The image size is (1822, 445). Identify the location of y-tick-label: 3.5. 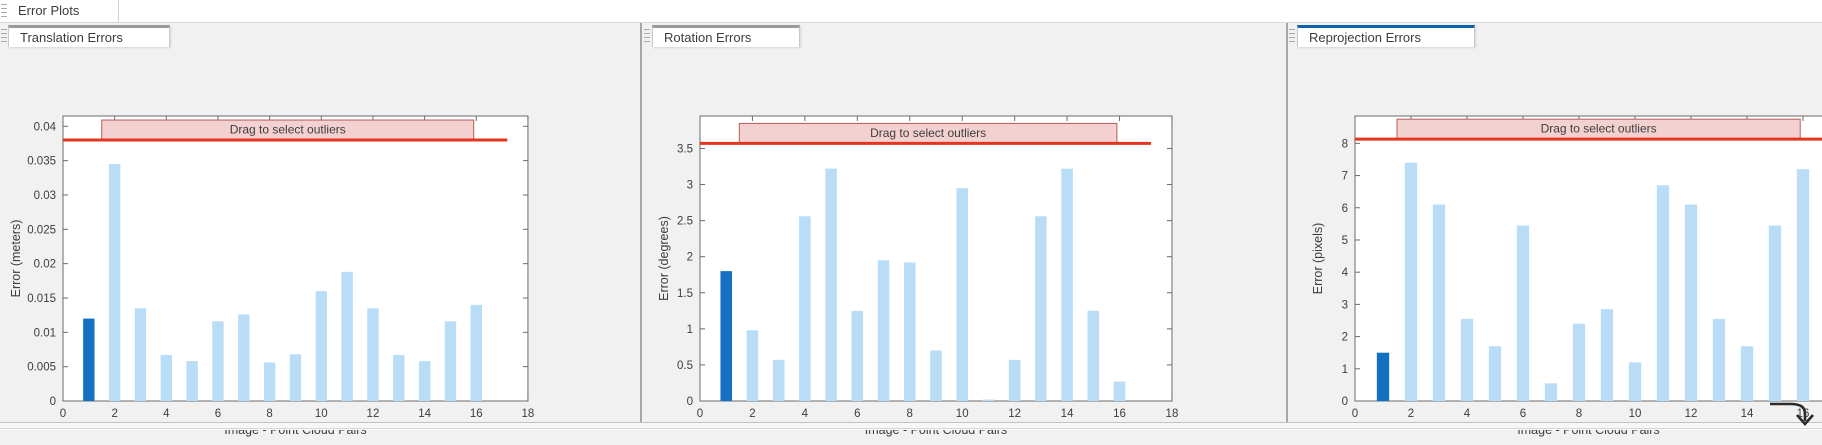
(685, 149).